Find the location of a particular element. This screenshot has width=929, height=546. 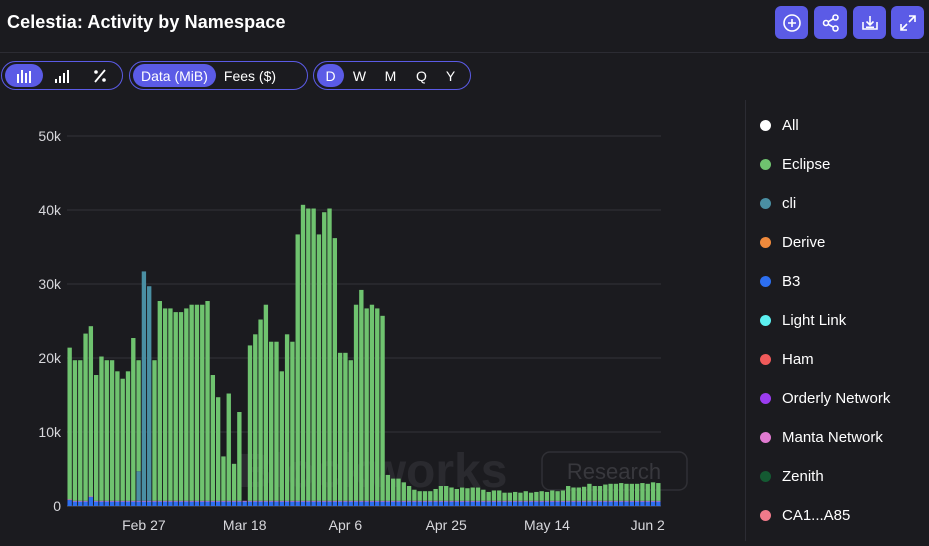

bar-toggle is located at coordinates (62, 75).